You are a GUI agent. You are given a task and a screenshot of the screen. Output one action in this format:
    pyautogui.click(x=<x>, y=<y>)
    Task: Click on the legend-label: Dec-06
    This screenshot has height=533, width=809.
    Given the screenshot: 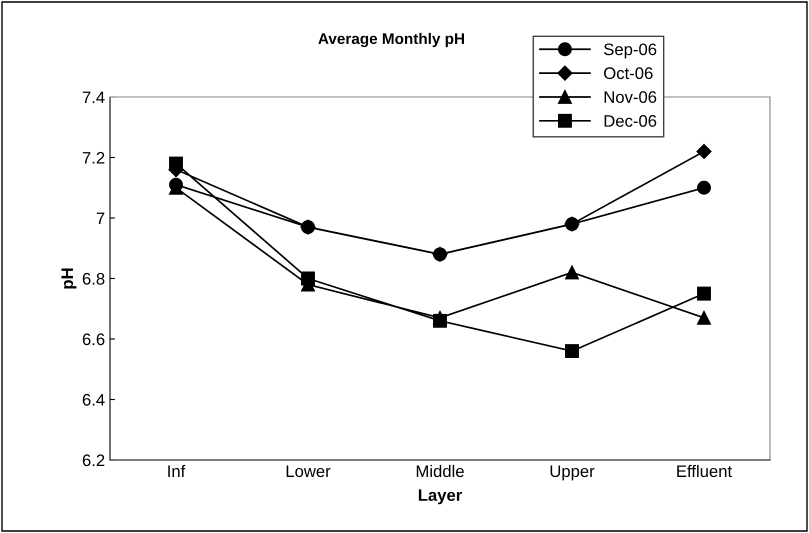 What is the action you would take?
    pyautogui.click(x=630, y=121)
    